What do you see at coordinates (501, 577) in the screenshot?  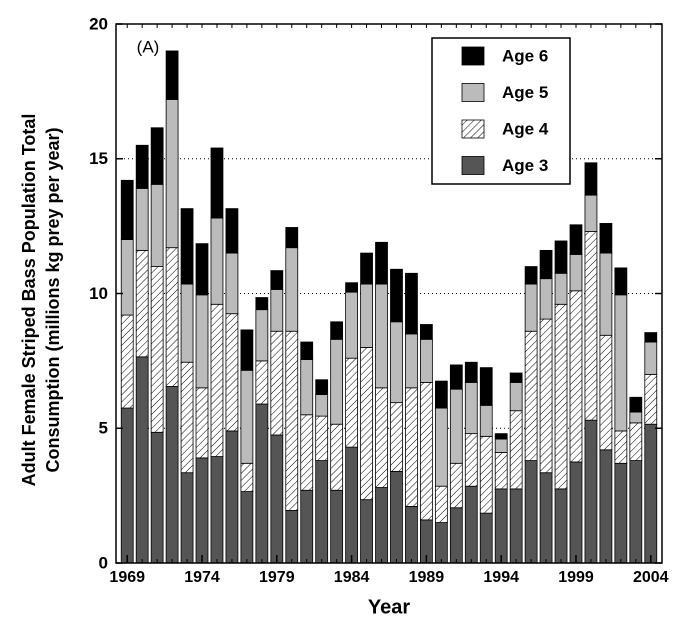 I see `x-tick-label: 1994` at bounding box center [501, 577].